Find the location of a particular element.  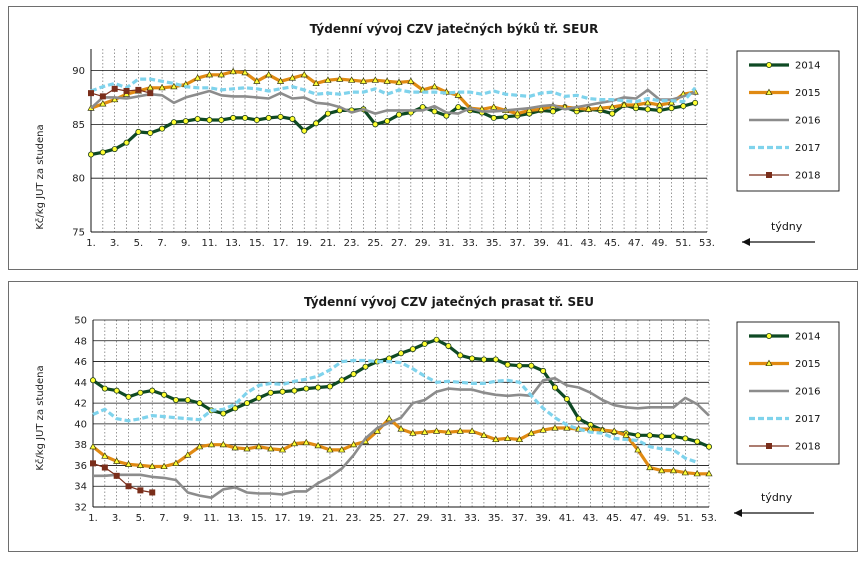

y-tick-label: 32 is located at coordinates (80, 508).